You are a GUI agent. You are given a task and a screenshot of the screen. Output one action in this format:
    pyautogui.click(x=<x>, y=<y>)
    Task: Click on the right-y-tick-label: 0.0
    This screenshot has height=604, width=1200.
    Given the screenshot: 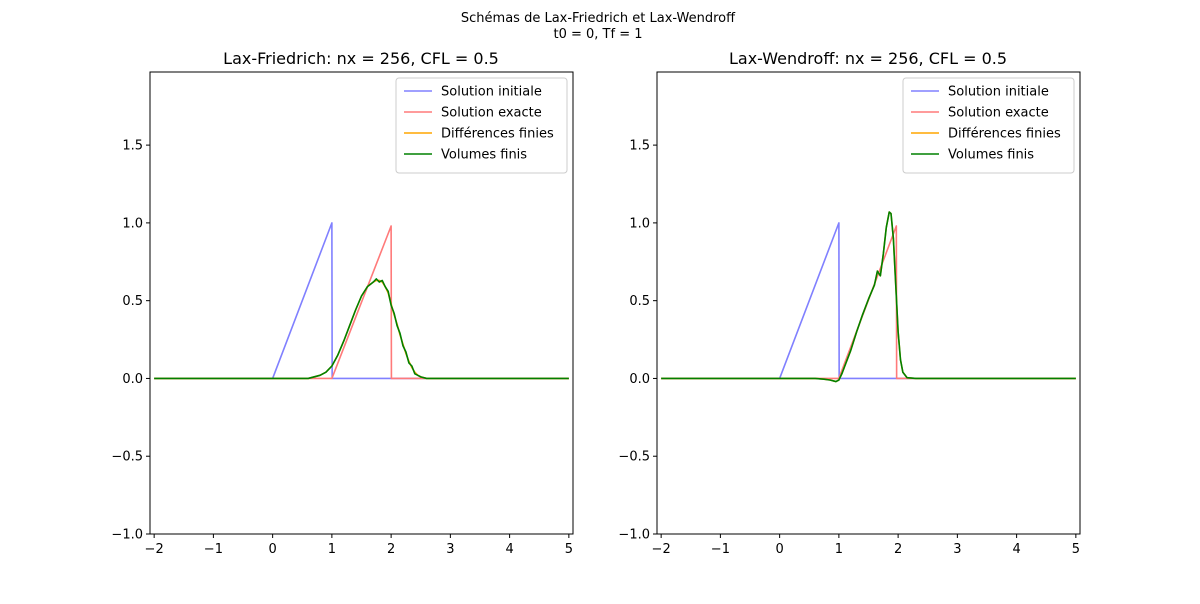 What is the action you would take?
    pyautogui.click(x=639, y=379)
    